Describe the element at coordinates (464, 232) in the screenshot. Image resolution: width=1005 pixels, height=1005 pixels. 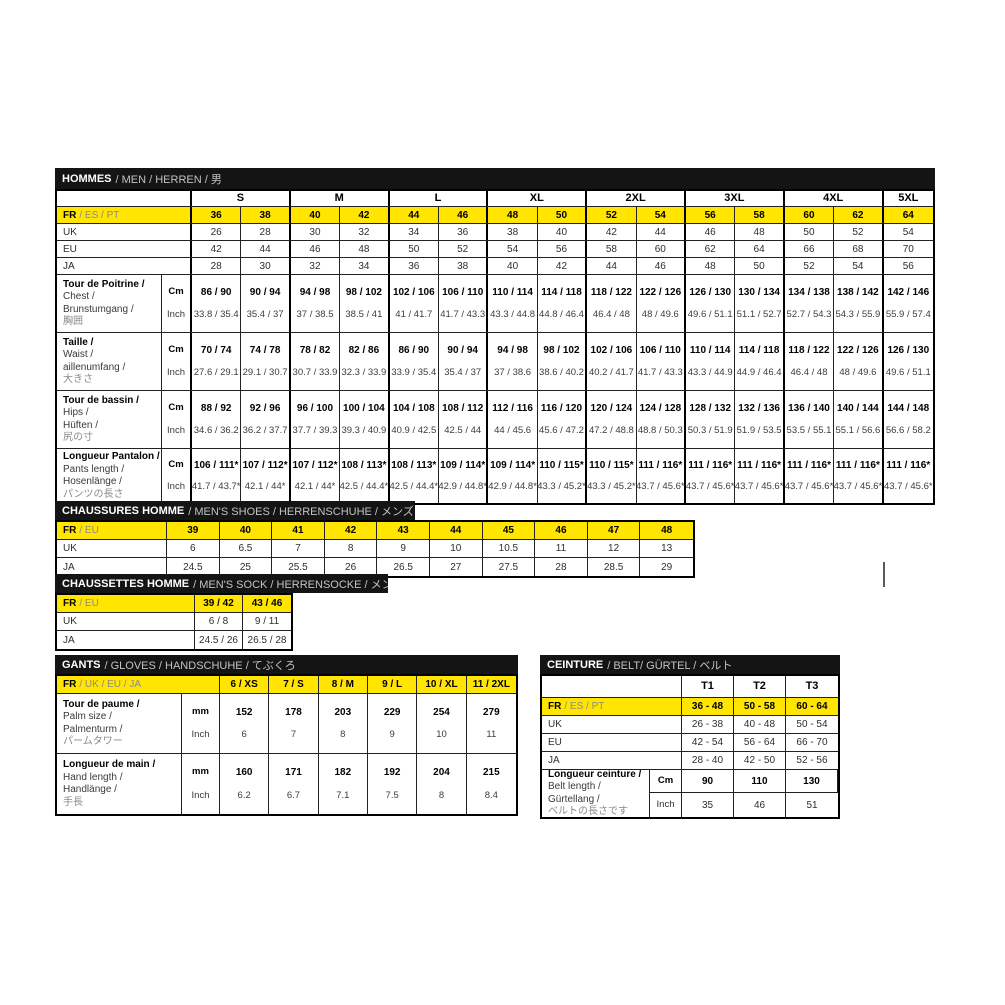
I see `size-value: 36` at that location.